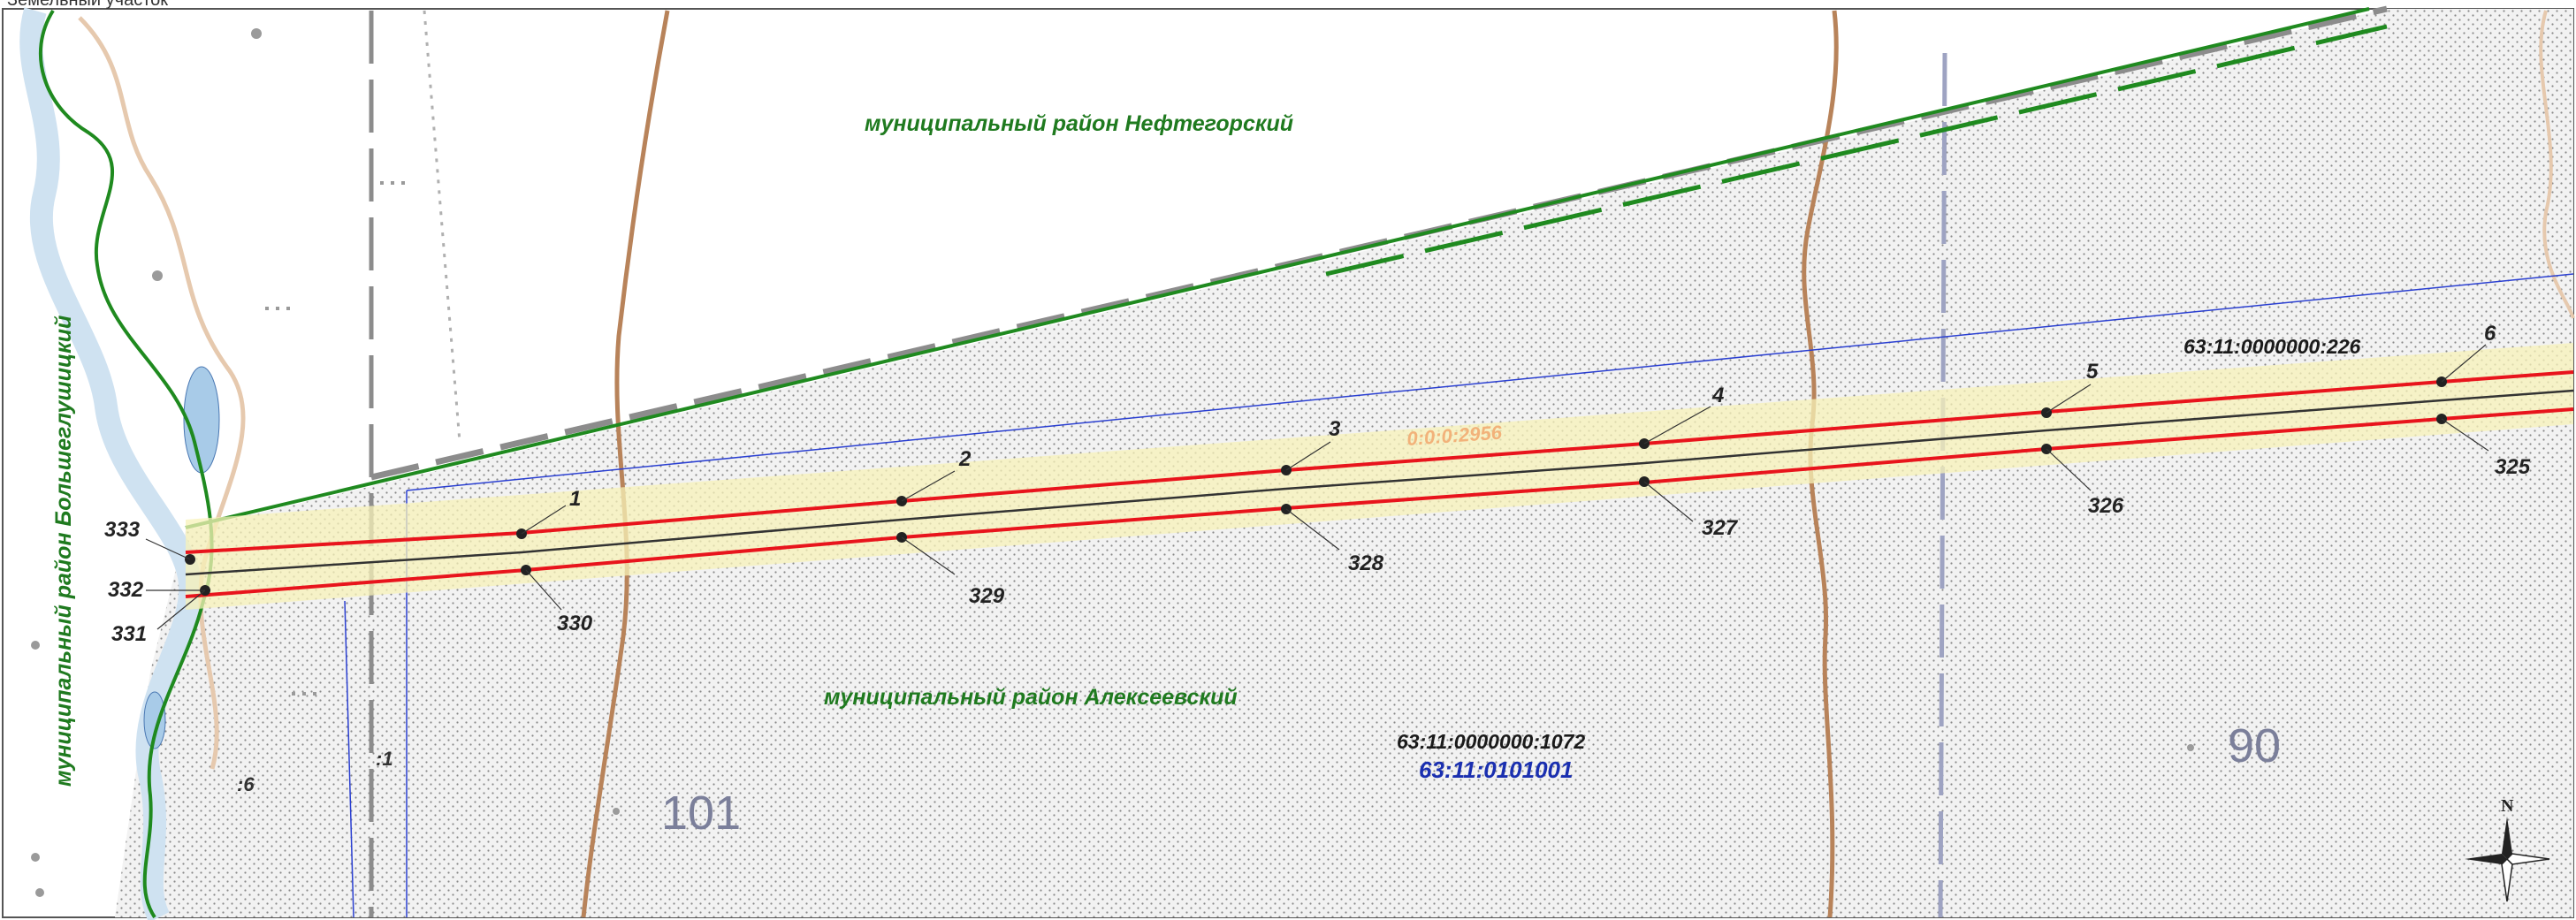  Describe the element at coordinates (575, 623) in the screenshot. I see `point-label-330: 330` at that location.